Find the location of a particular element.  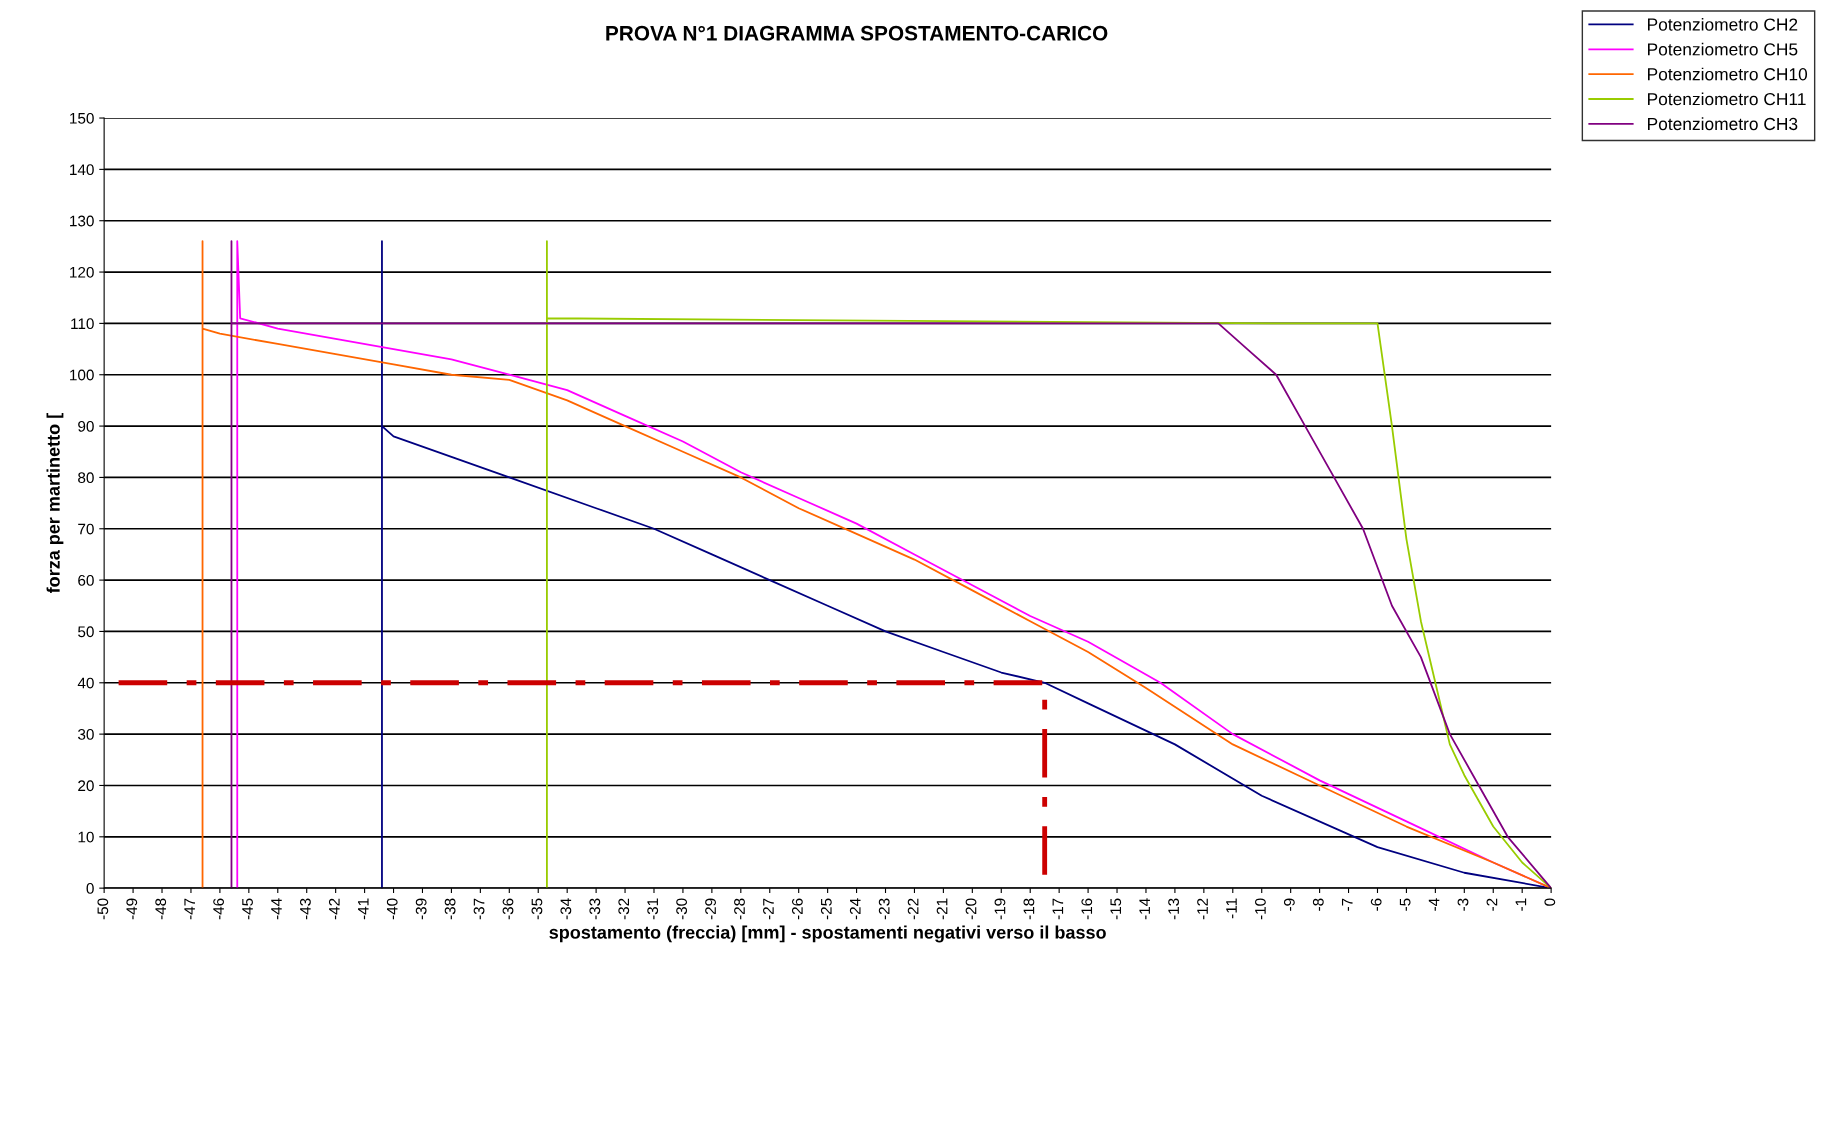

x-tick-label: -29 is located at coordinates (710, 909).